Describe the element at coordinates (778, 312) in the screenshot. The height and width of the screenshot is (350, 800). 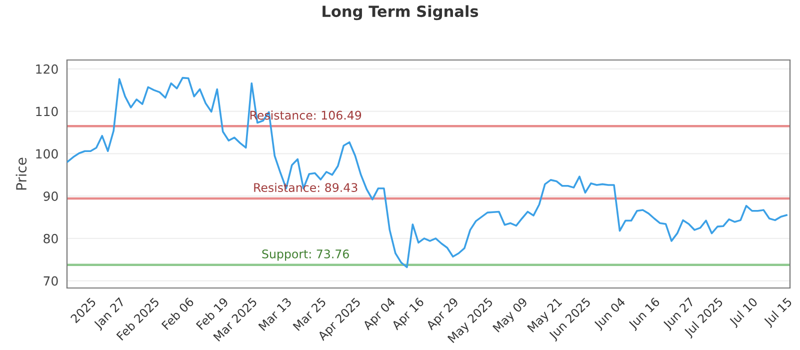
I see `x-tick-label: Jul 15` at that location.